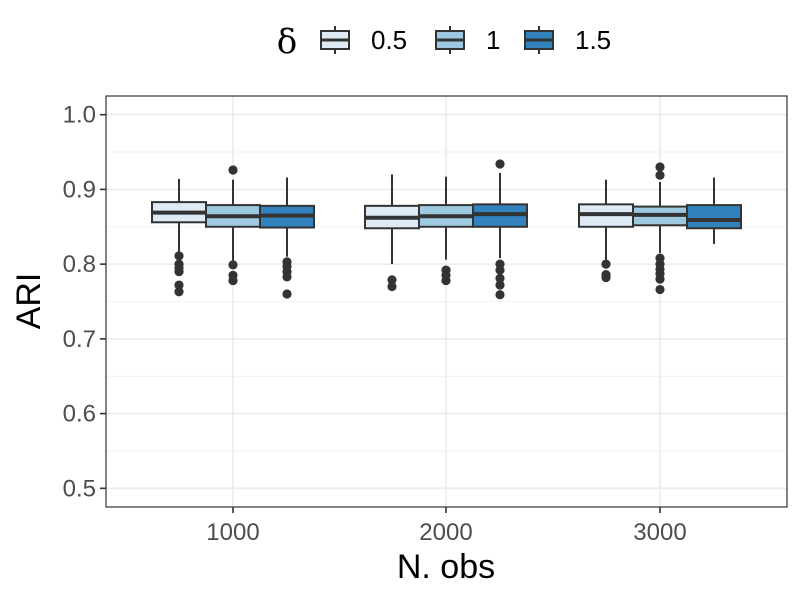 The width and height of the screenshot is (800, 600). I want to click on y-tick-label: 1.0, so click(79, 115).